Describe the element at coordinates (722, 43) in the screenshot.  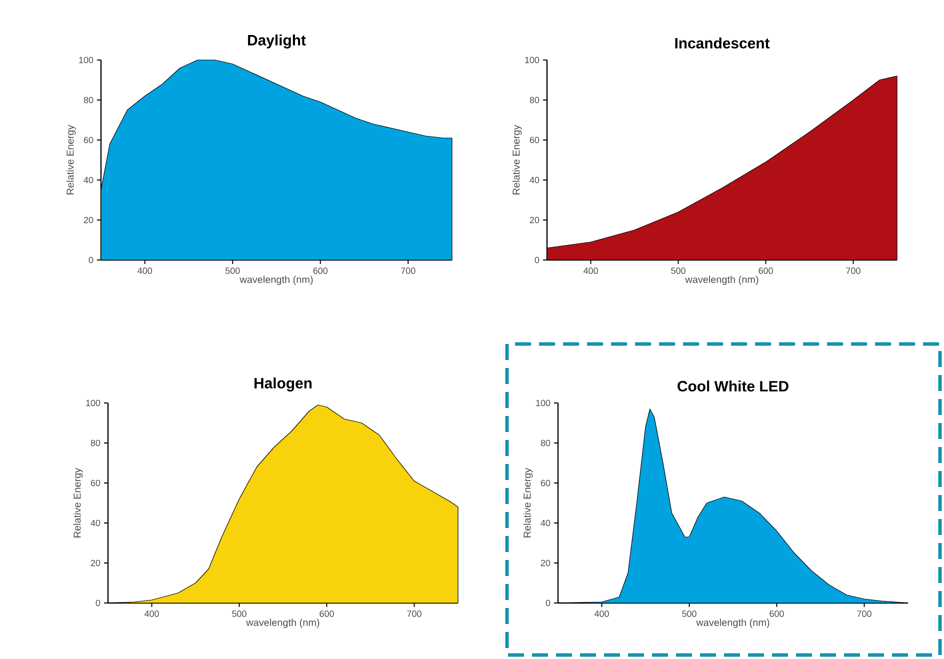
I see `chart-title: Incandescent` at that location.